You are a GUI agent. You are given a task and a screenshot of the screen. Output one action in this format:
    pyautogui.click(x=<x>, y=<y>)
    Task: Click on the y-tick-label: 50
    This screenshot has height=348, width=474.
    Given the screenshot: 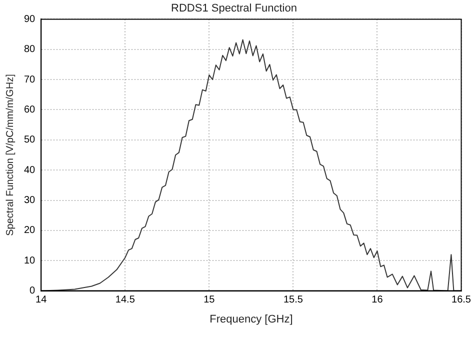 What is the action you would take?
    pyautogui.click(x=30, y=140)
    